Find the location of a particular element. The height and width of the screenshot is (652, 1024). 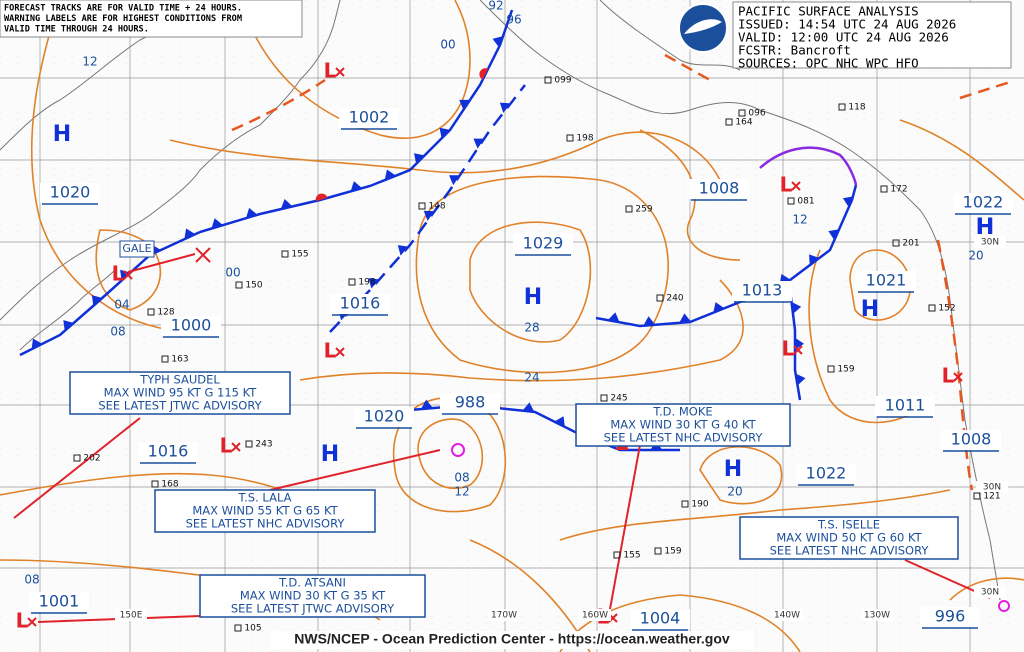

pressure-label: 1011 is located at coordinates (905, 405).